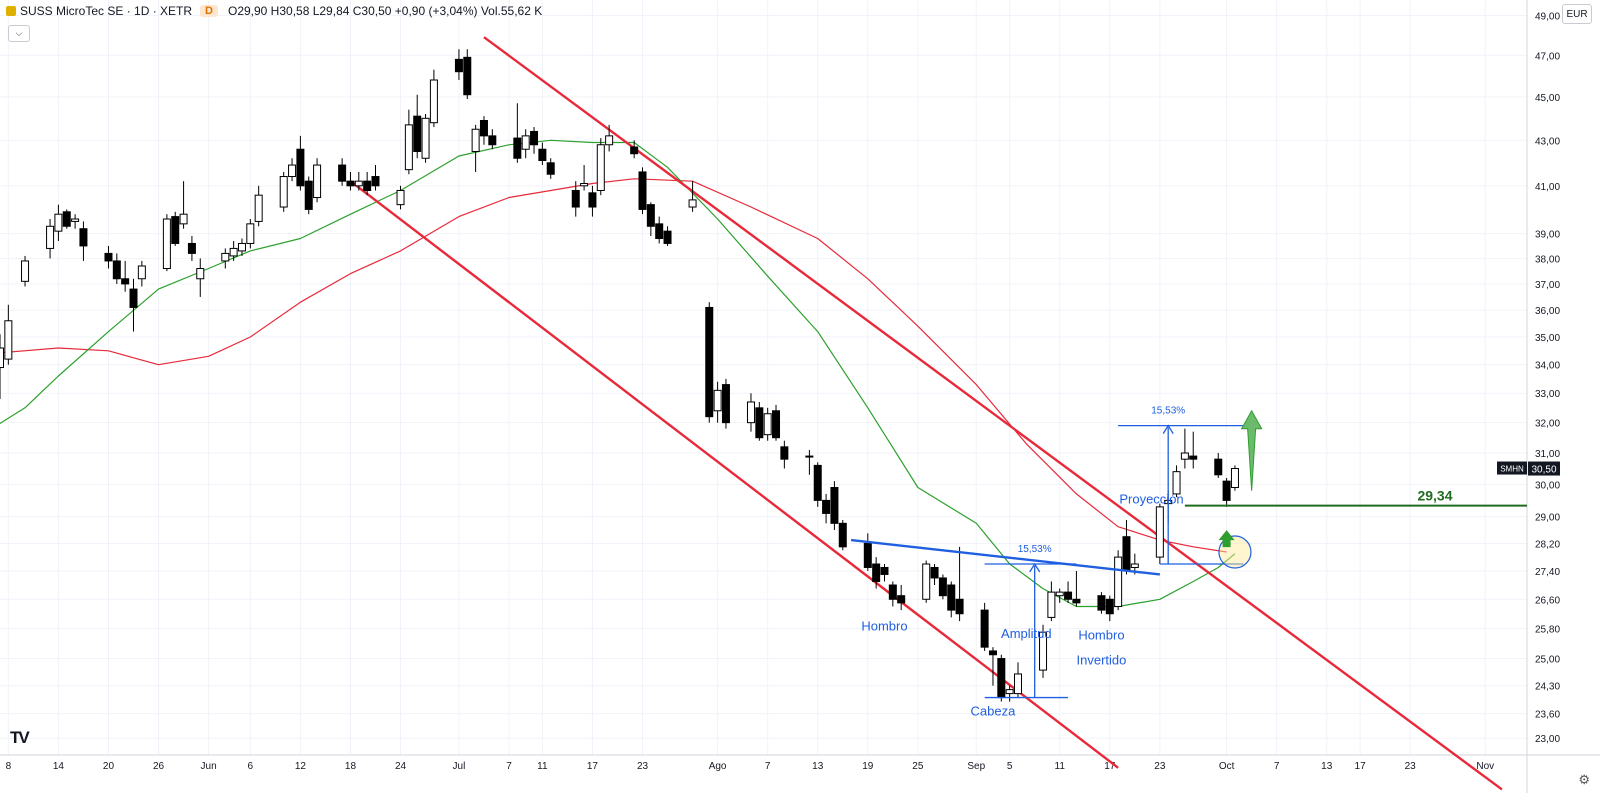  What do you see at coordinates (1512, 468) in the screenshot?
I see `symbol-tag` at bounding box center [1512, 468].